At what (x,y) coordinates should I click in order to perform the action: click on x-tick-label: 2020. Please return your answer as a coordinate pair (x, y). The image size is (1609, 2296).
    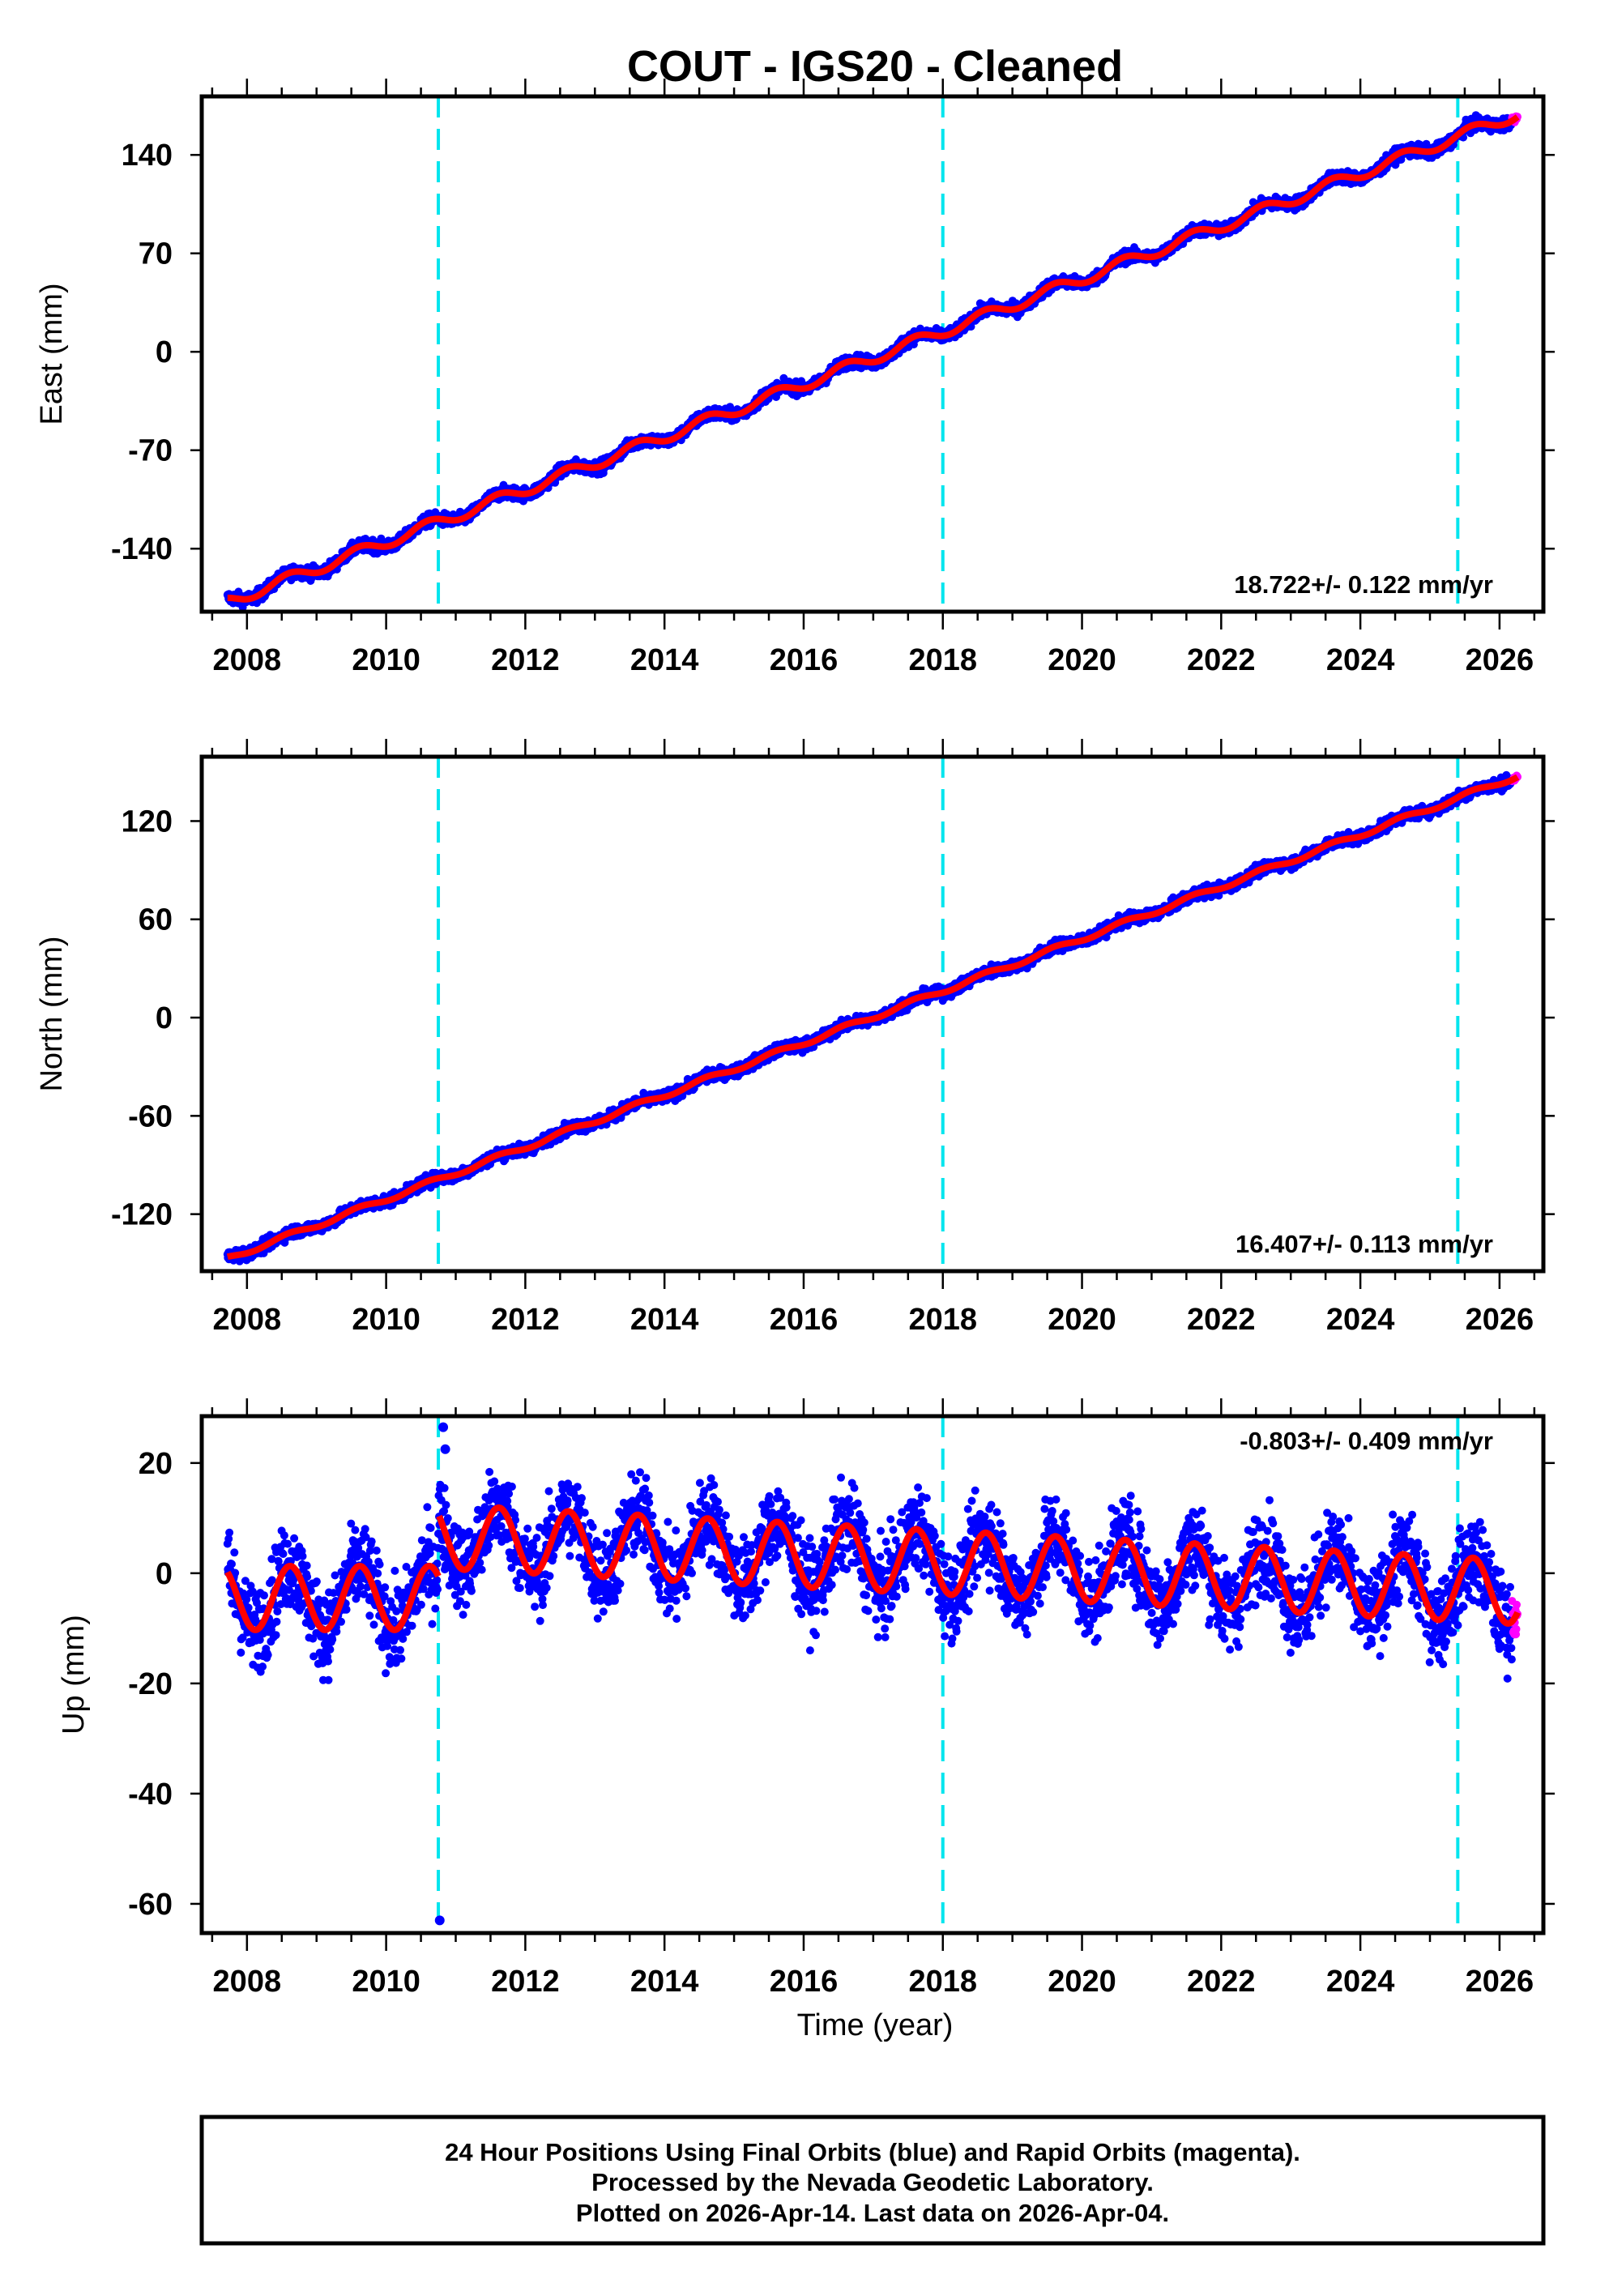
    Looking at the image, I should click on (1082, 660).